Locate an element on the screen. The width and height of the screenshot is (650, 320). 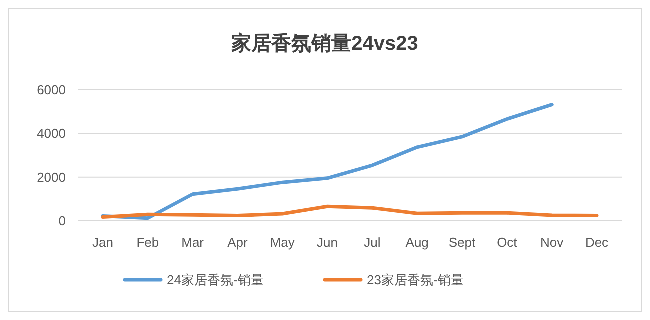
y-tick-label: 2000 is located at coordinates (51, 177).